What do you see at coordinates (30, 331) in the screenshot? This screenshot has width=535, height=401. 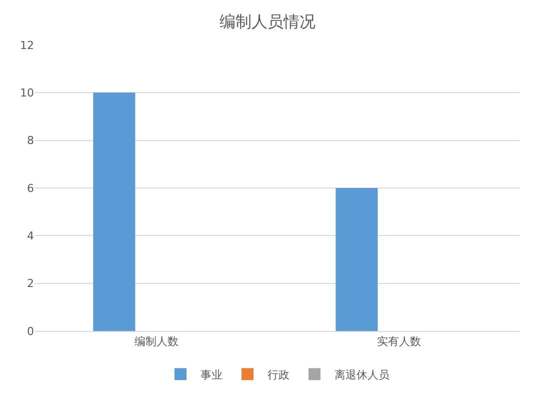 I see `y-tick-label: 0` at bounding box center [30, 331].